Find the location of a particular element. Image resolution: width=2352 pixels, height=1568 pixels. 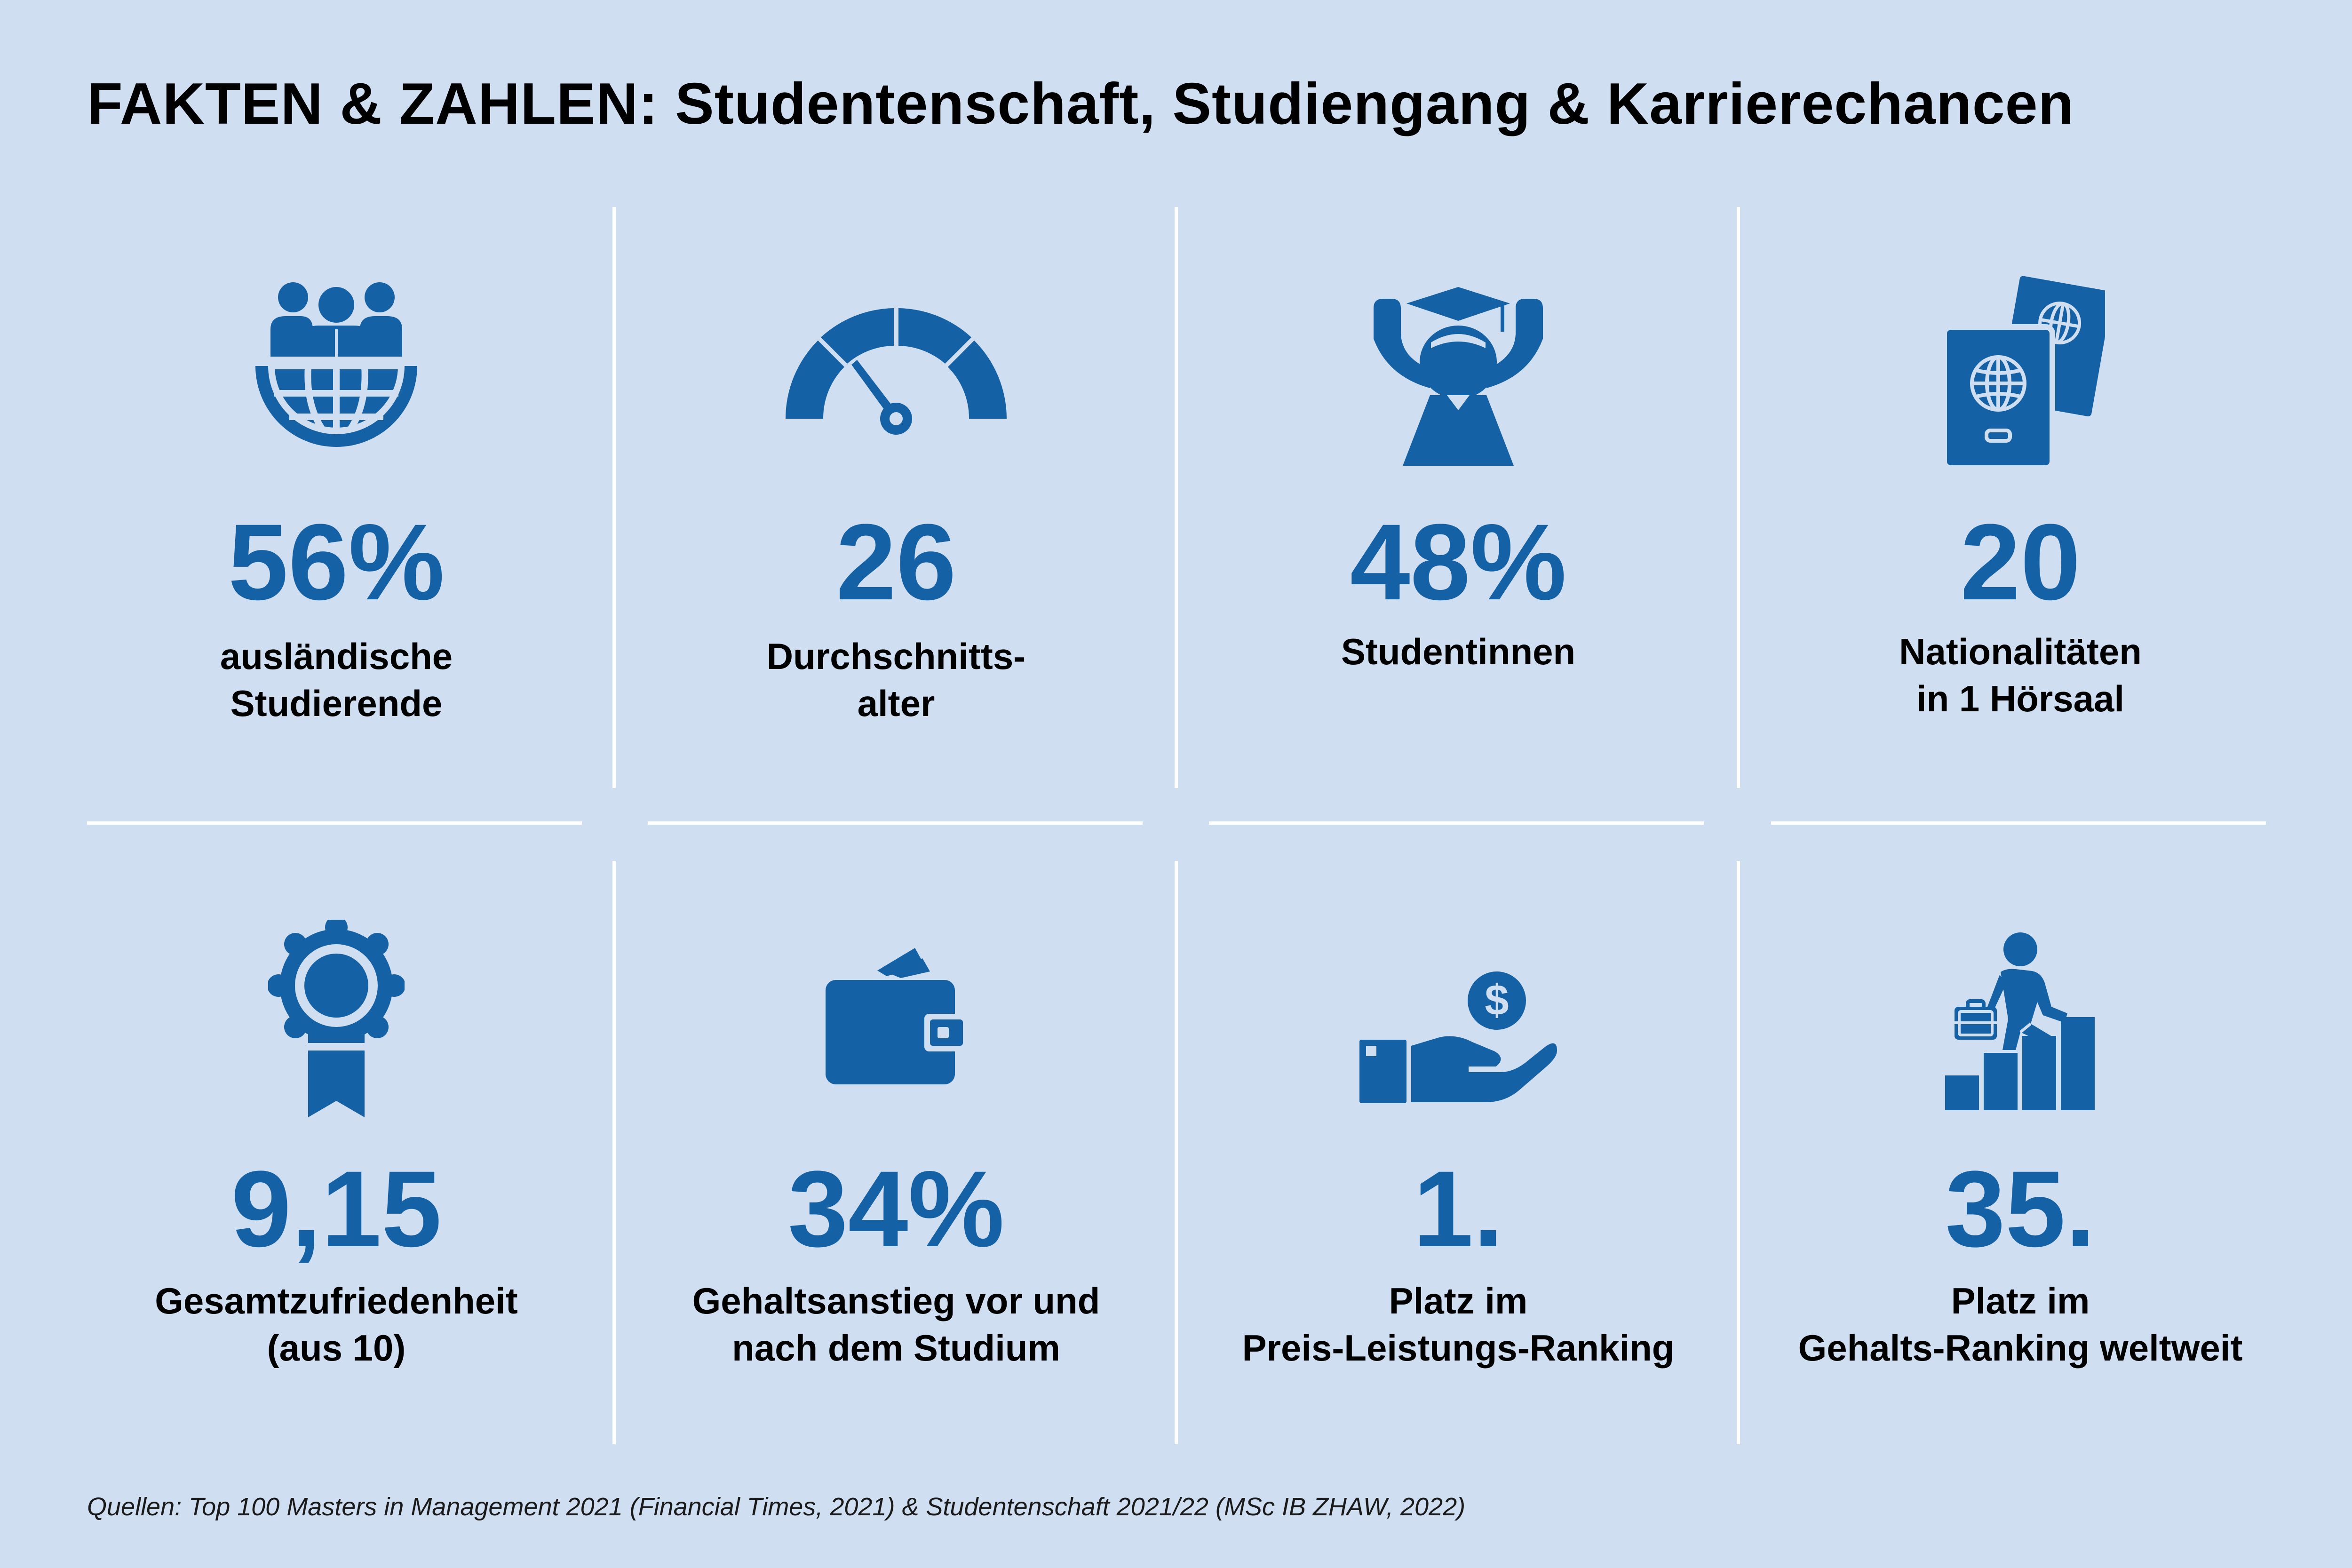

fact-value: 48% is located at coordinates (1458, 561).